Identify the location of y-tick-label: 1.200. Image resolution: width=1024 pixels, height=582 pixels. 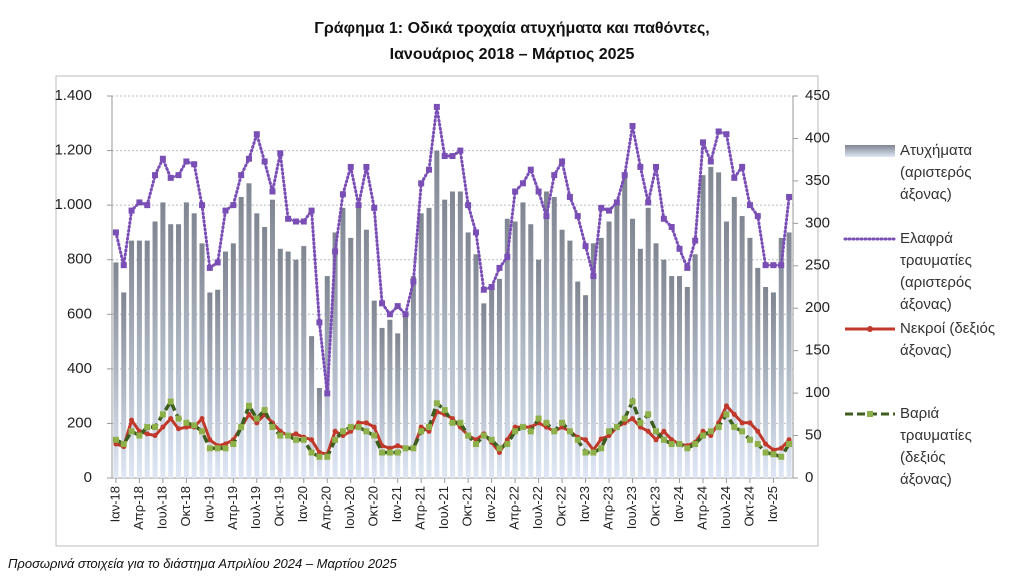
(73, 150).